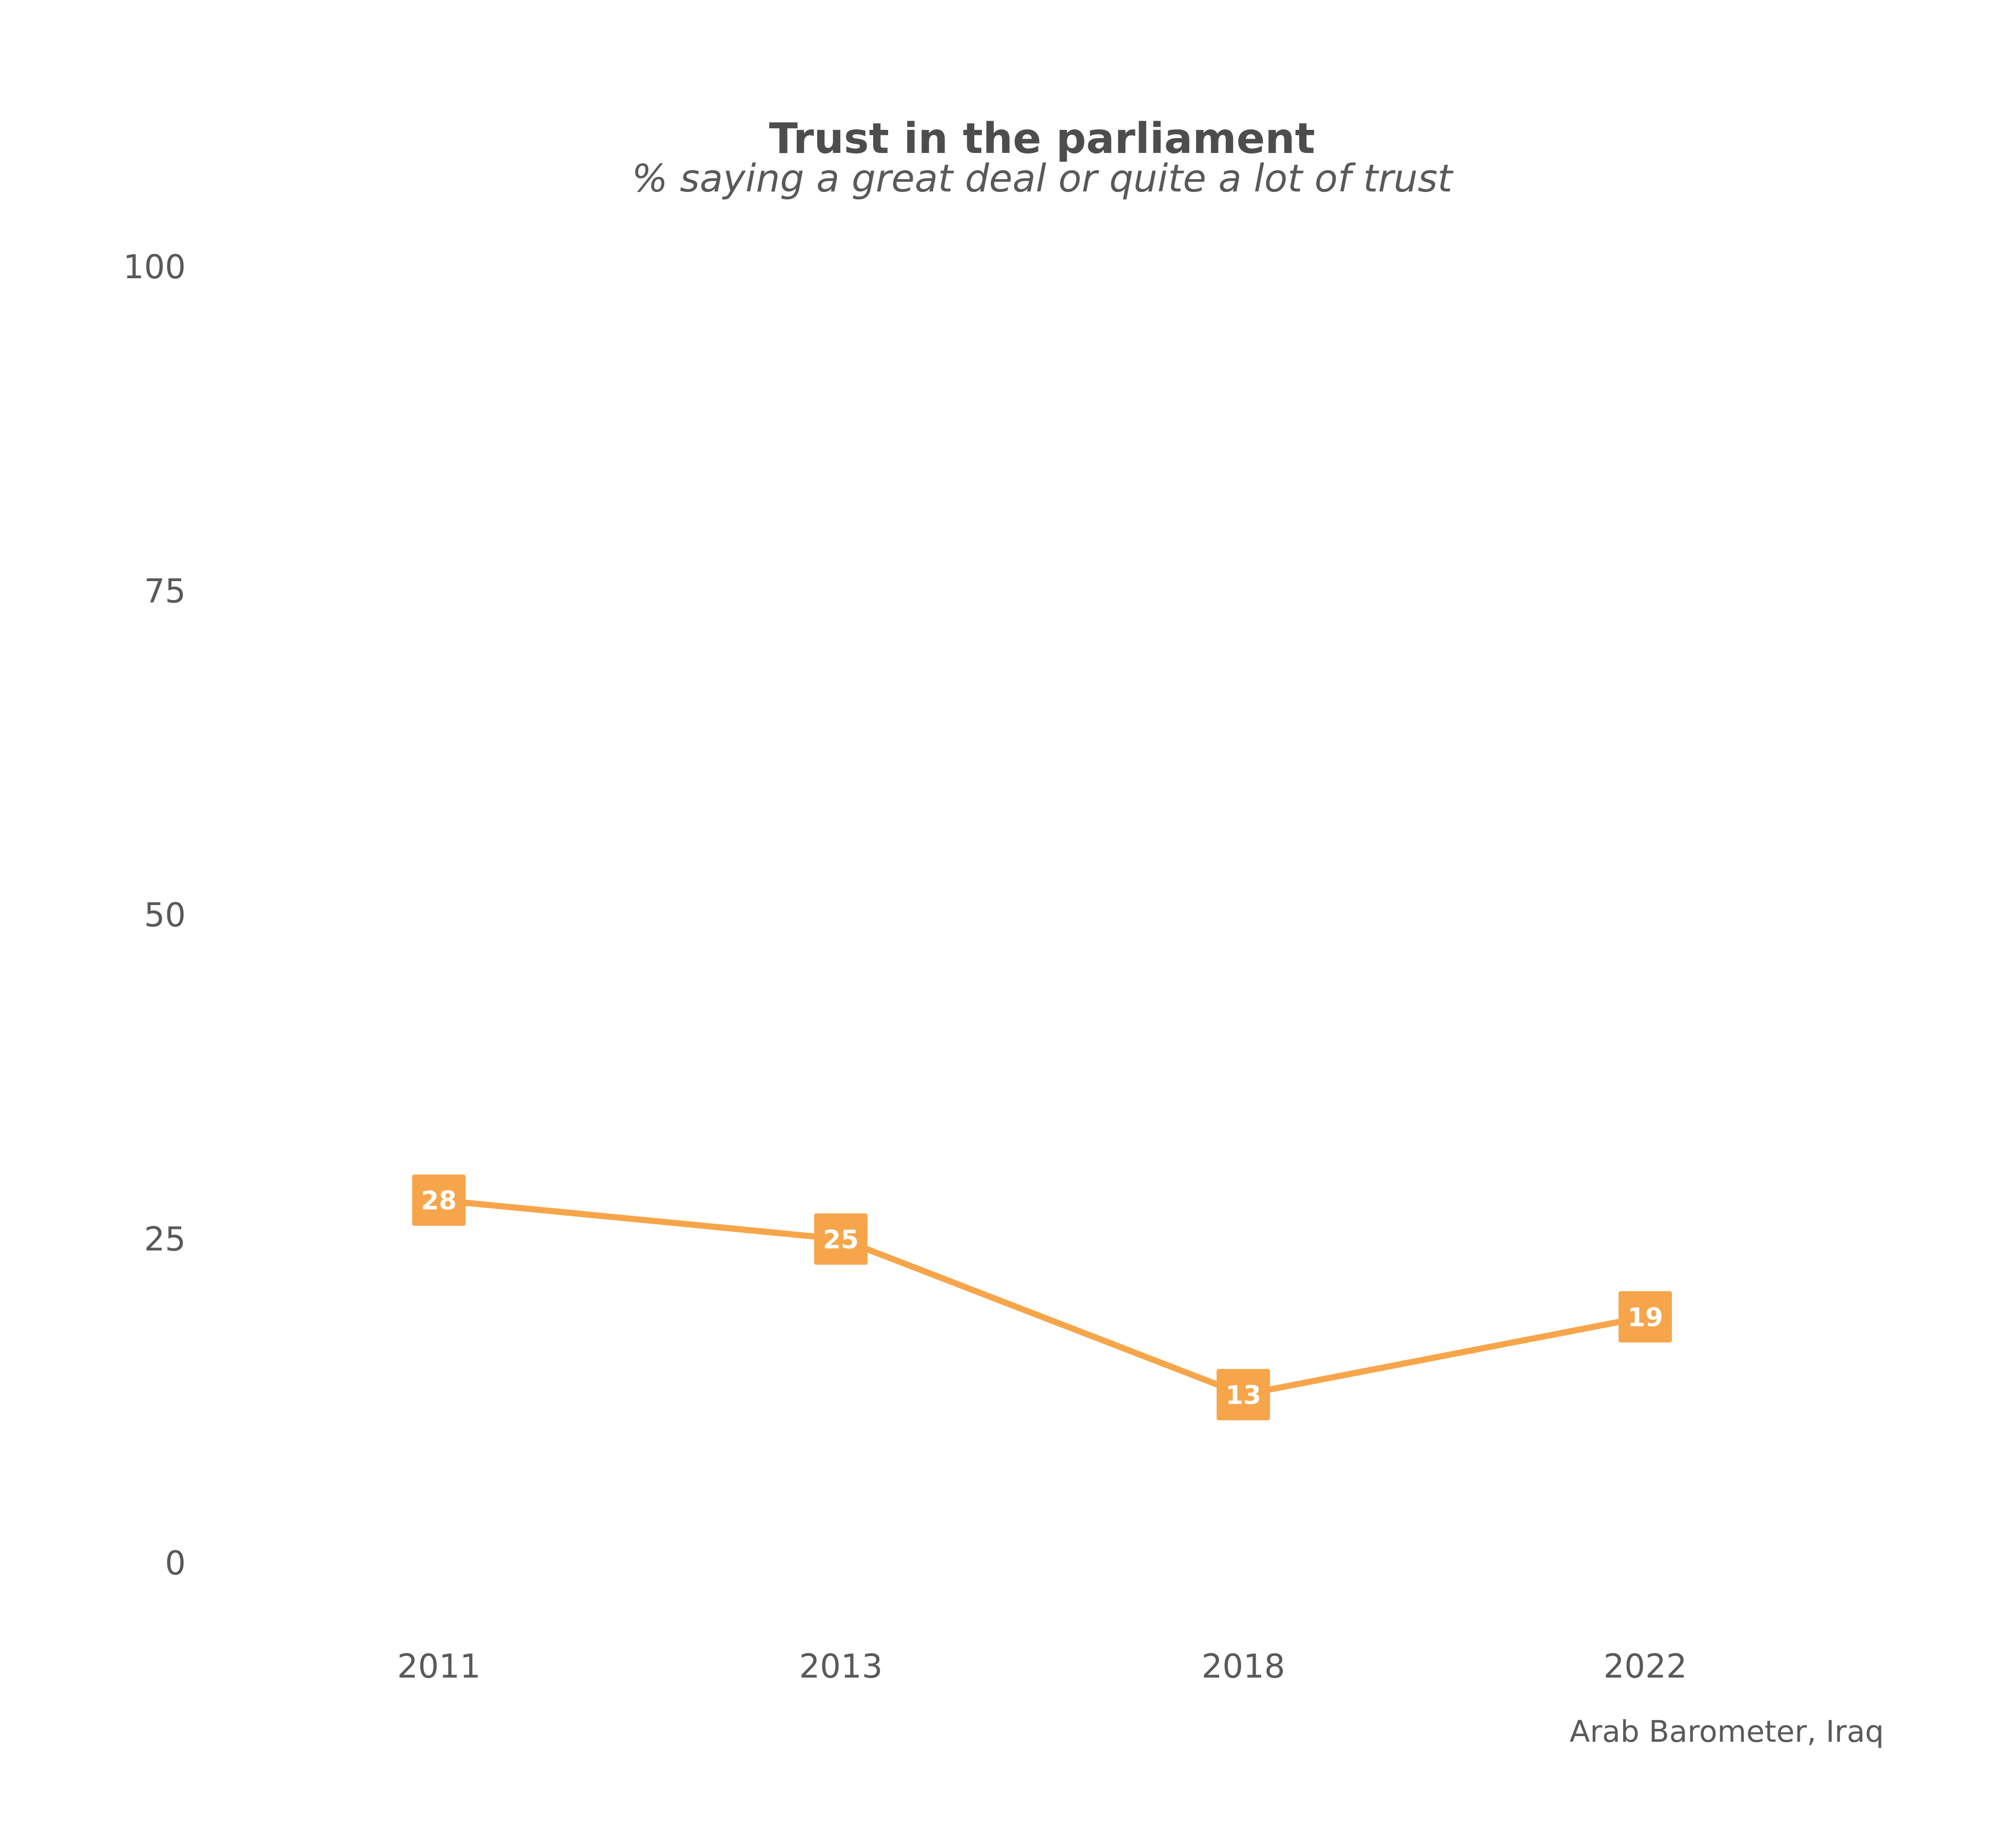 The height and width of the screenshot is (1848, 2002). What do you see at coordinates (841, 1667) in the screenshot?
I see `x-tick-label: 2013` at bounding box center [841, 1667].